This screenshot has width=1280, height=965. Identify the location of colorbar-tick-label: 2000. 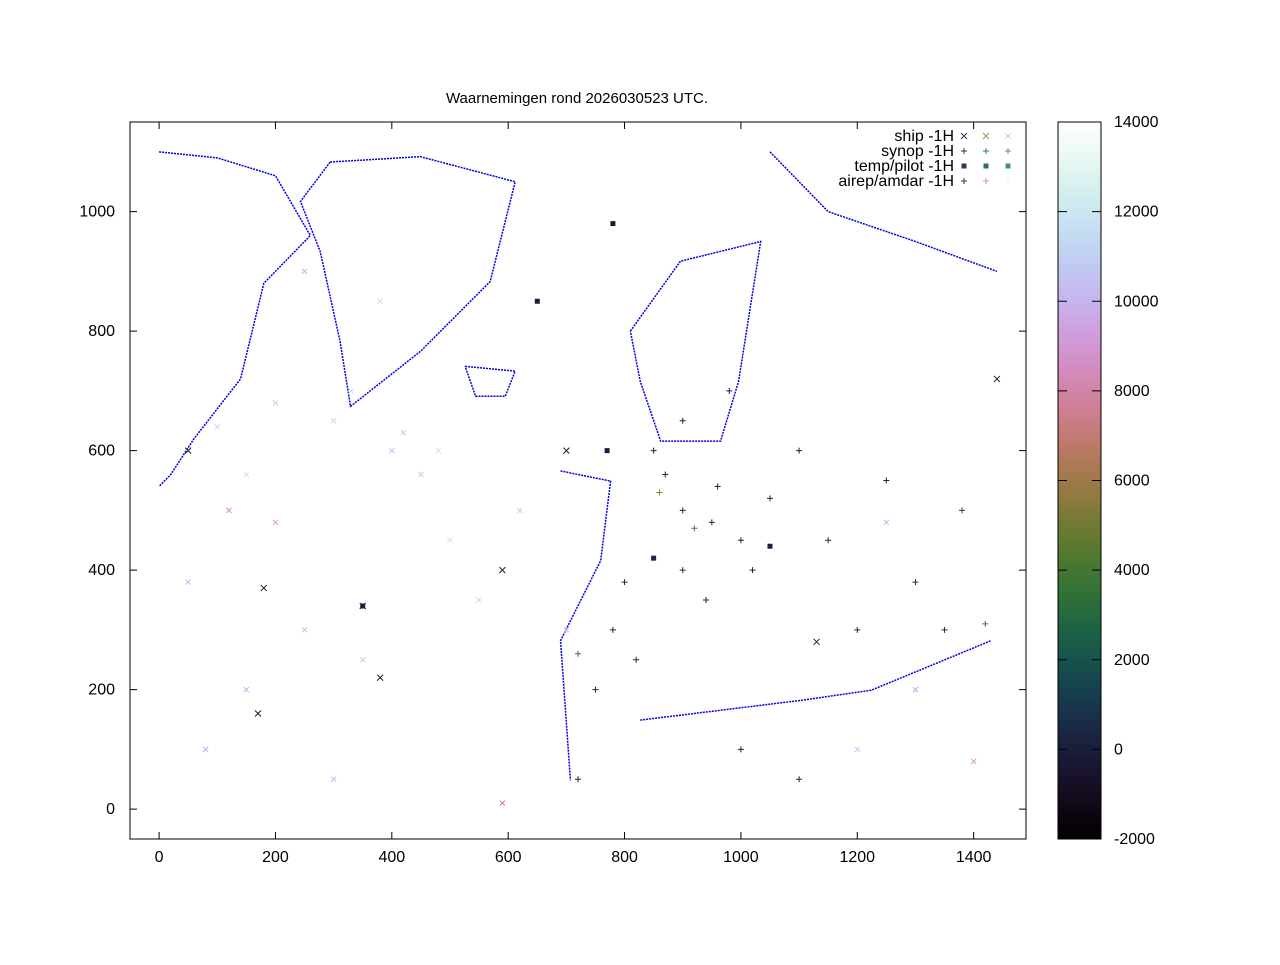
(1132, 660).